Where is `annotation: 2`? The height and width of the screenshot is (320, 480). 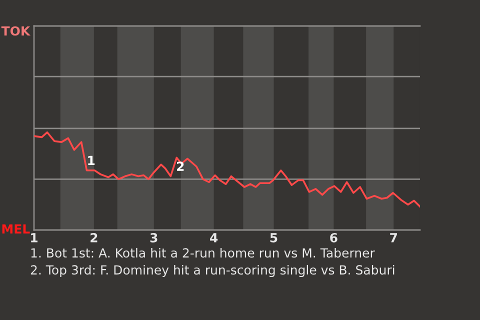
annotation: 2 is located at coordinates (180, 166).